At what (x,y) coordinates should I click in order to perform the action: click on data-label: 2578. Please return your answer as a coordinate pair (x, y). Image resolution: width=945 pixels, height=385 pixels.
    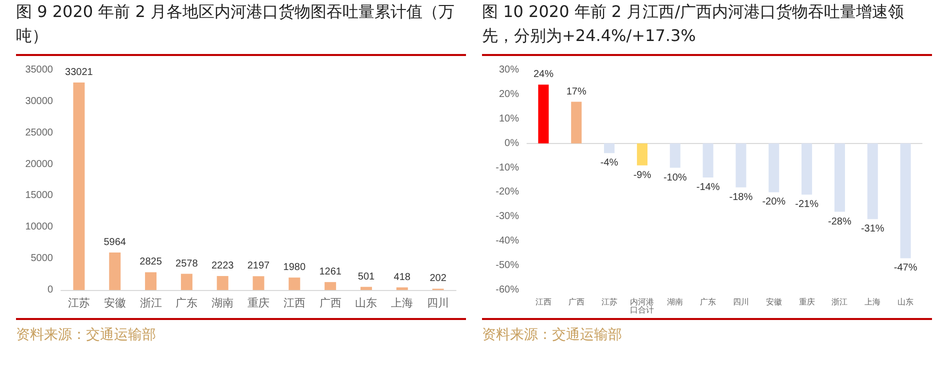
    Looking at the image, I should click on (187, 264).